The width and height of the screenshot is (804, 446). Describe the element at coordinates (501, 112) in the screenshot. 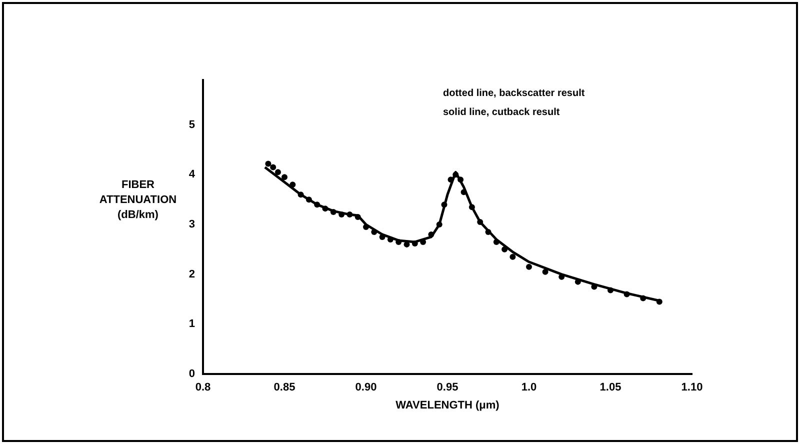

I see `annotation: solid line, cutback result` at that location.